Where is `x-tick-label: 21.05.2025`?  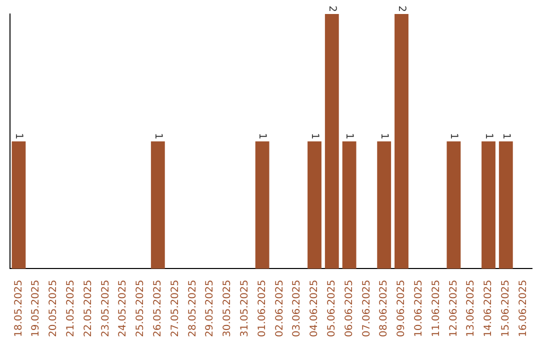 x-tick-label: 21.05.2025 is located at coordinates (70, 309).